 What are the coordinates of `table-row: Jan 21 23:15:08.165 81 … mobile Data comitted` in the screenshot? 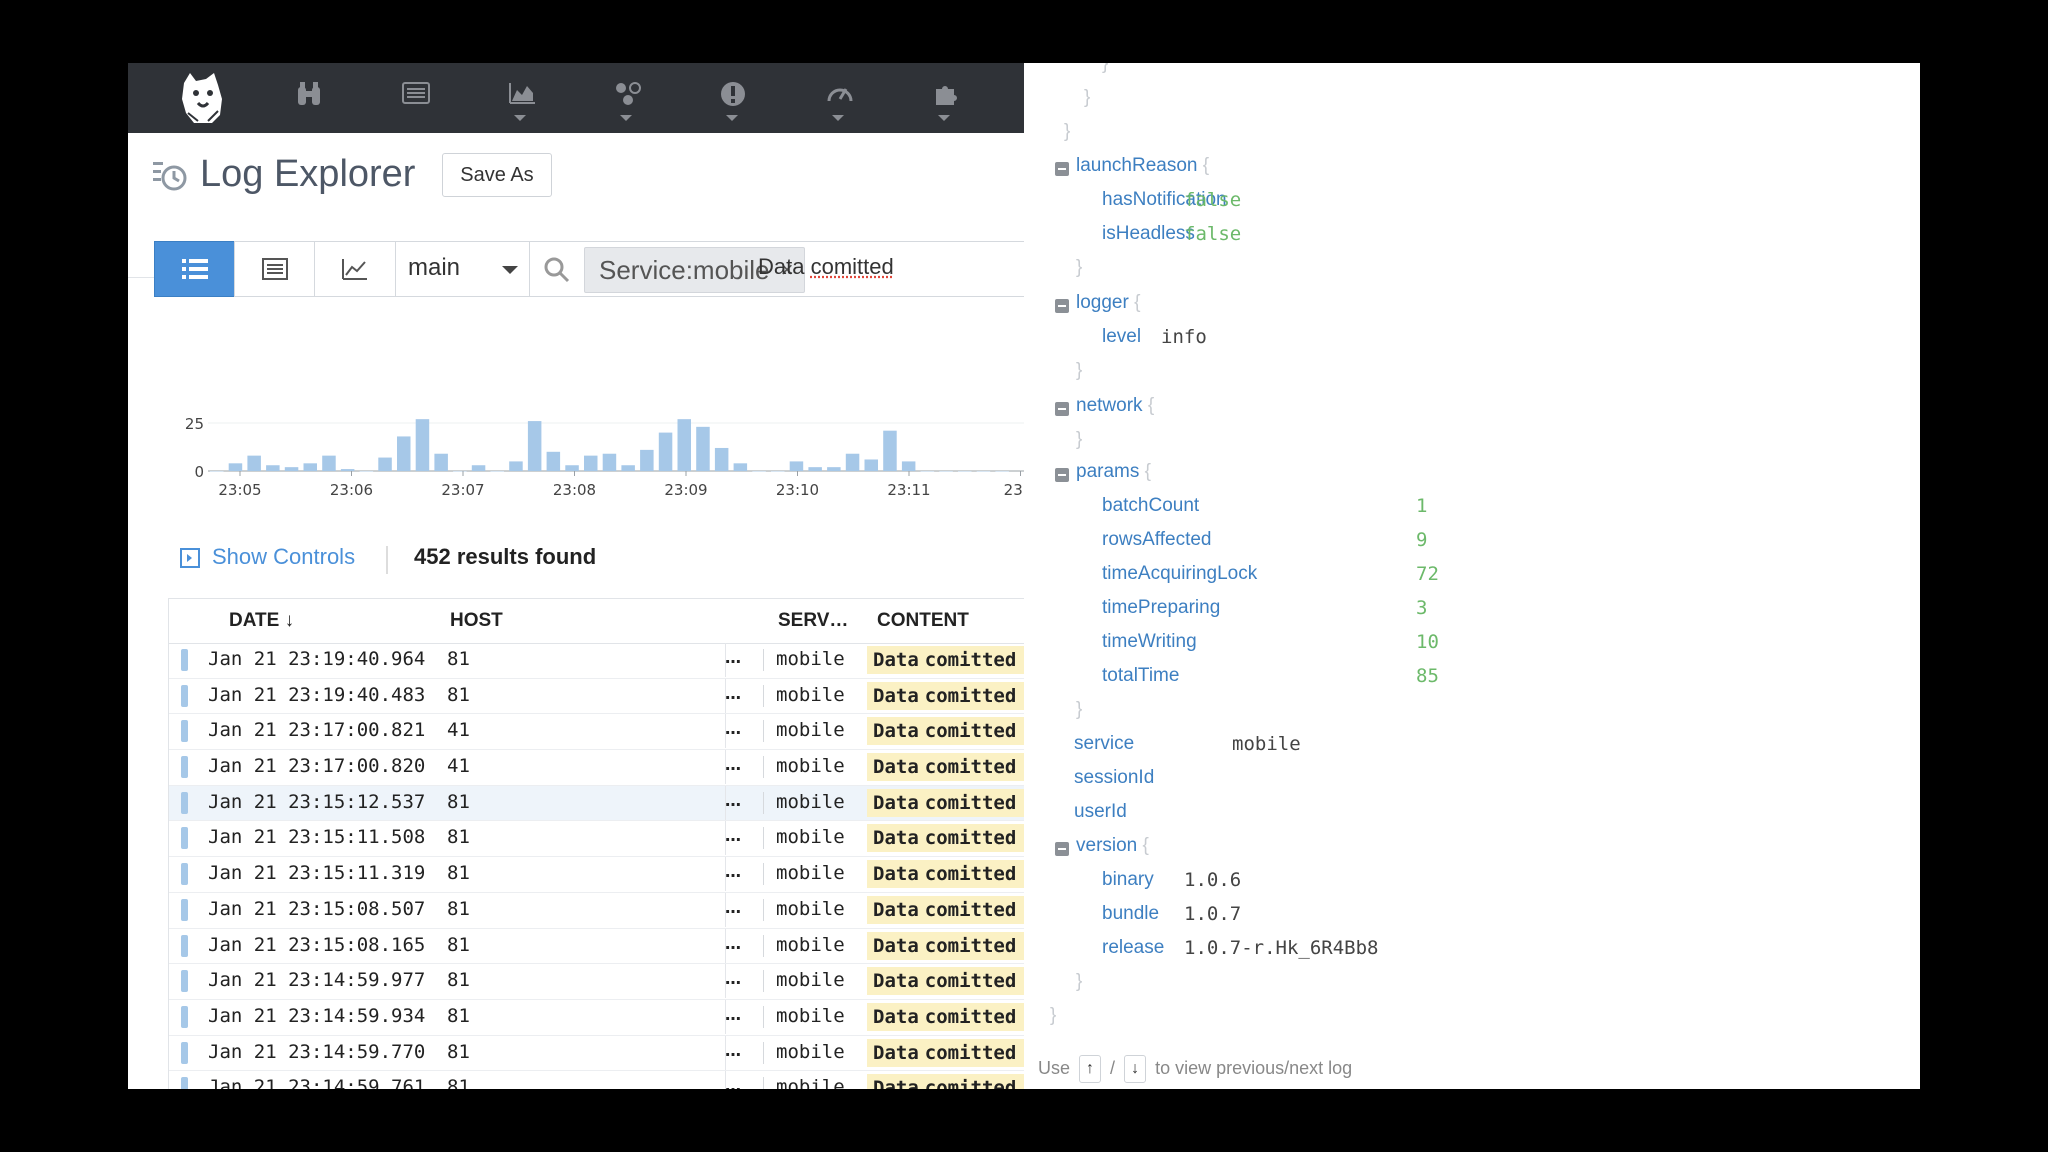 It's located at (596, 946).